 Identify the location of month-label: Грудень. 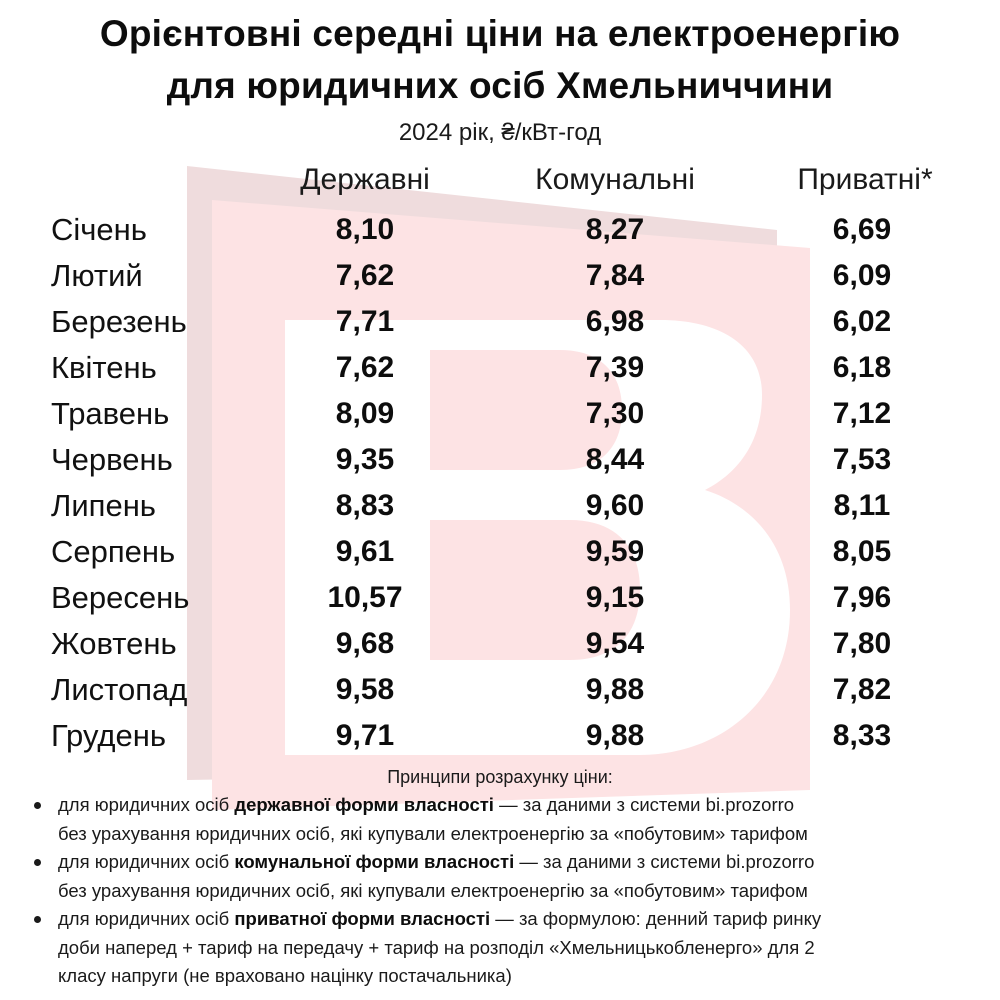
(109, 735).